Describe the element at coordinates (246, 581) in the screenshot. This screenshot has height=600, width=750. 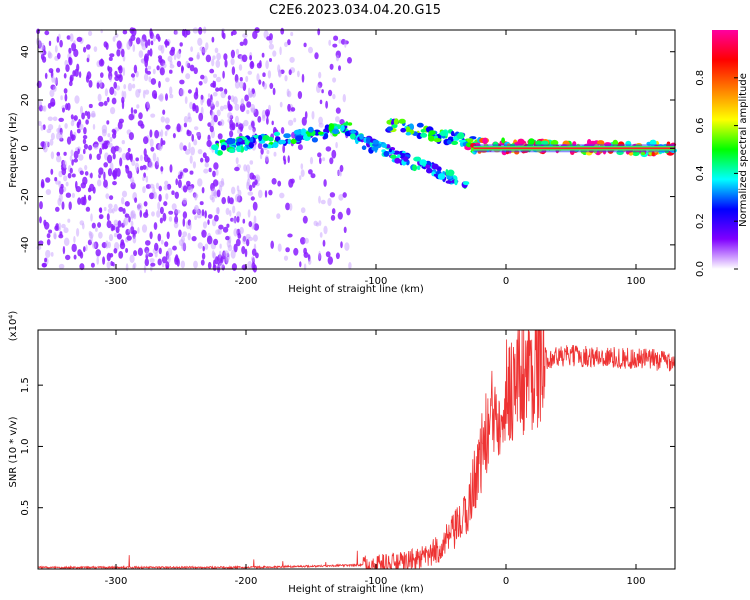
I see `x-tick-label: -200` at that location.